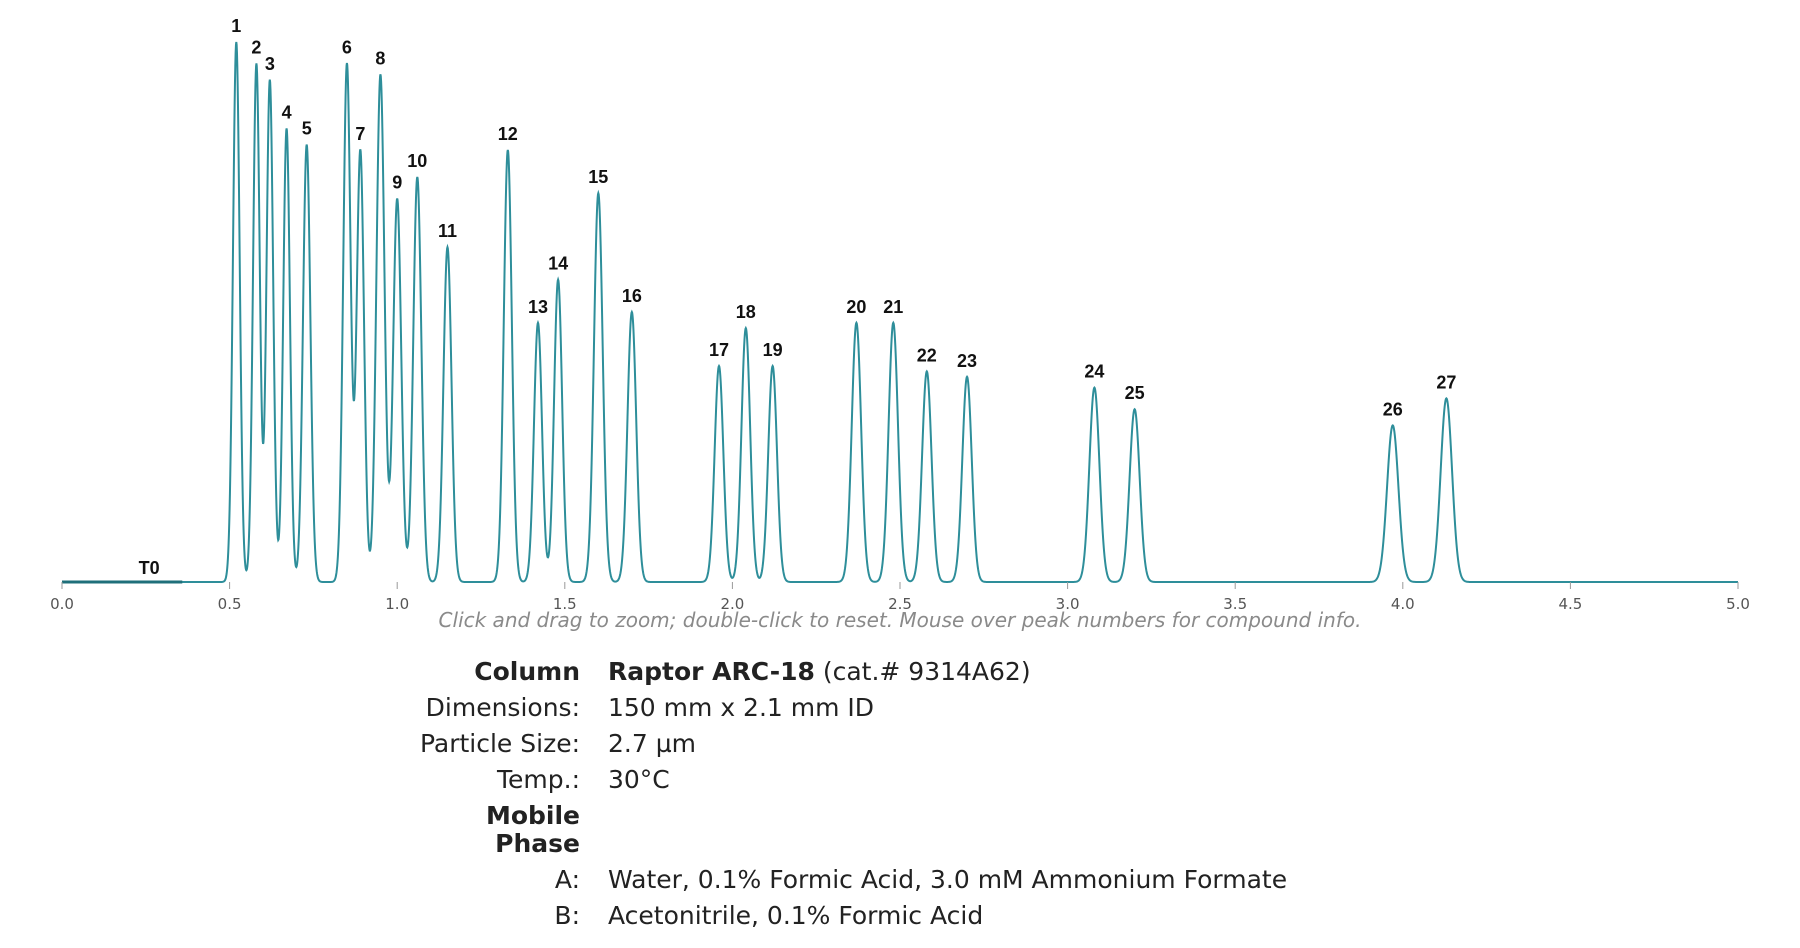  Describe the element at coordinates (893, 307) in the screenshot. I see `peak-number-label: 21` at that location.